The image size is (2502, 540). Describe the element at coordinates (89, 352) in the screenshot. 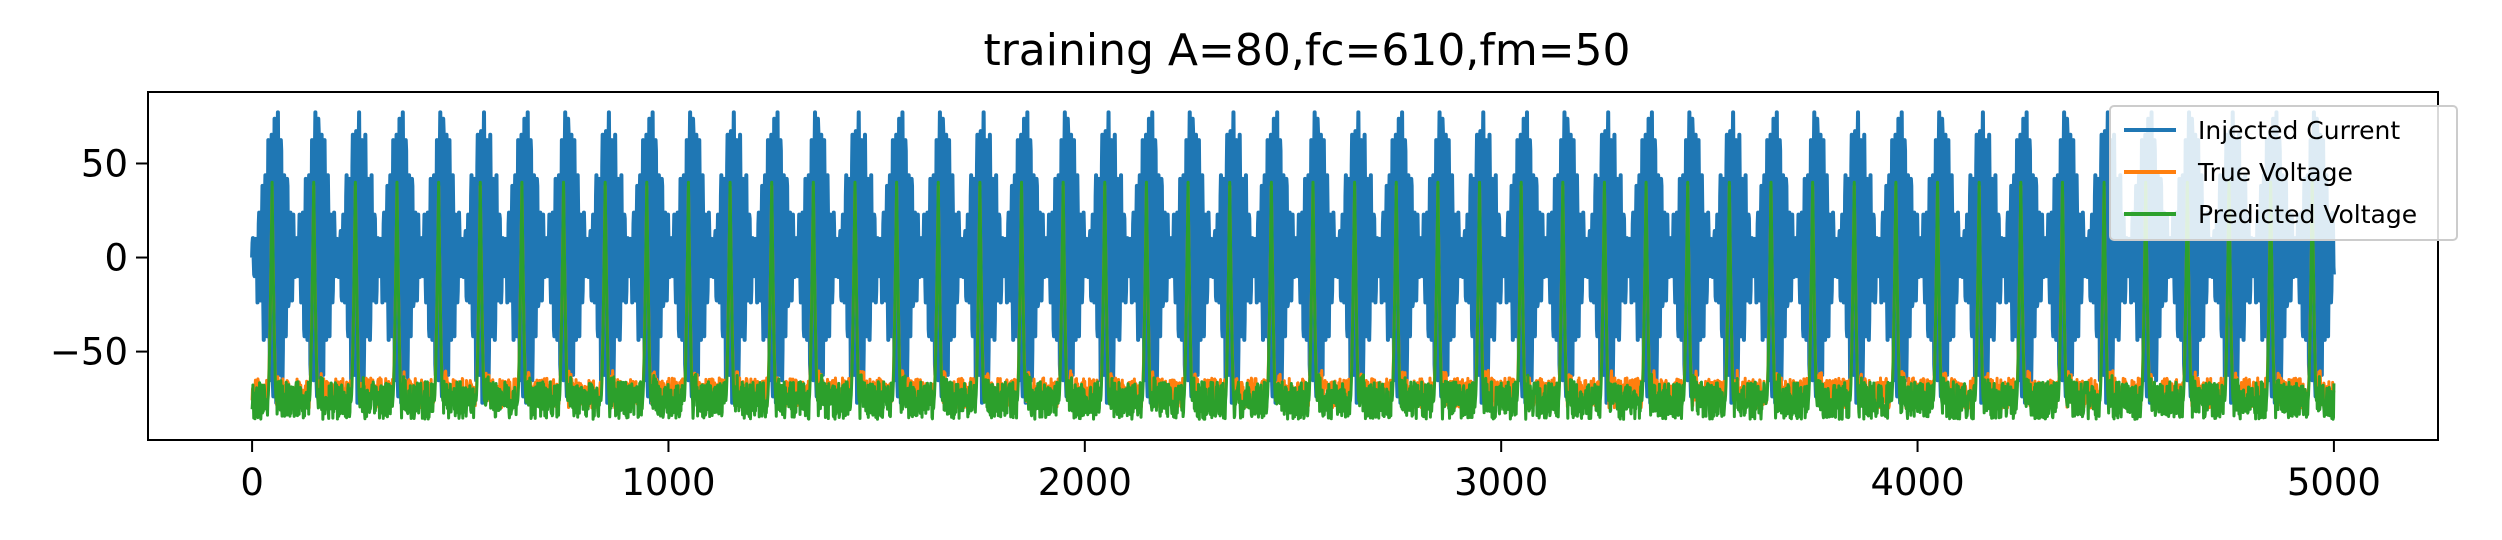

I see `y-tick-label: −50` at that location.